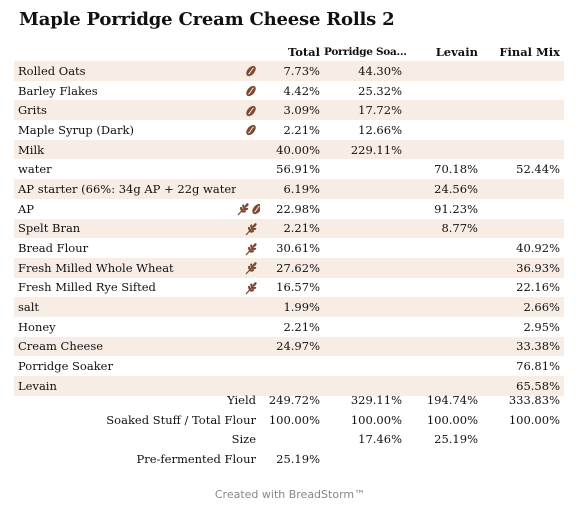 The width and height of the screenshot is (580, 513). What do you see at coordinates (290, 494) in the screenshot?
I see `footer-credit: Created with BreadStorm™` at bounding box center [290, 494].